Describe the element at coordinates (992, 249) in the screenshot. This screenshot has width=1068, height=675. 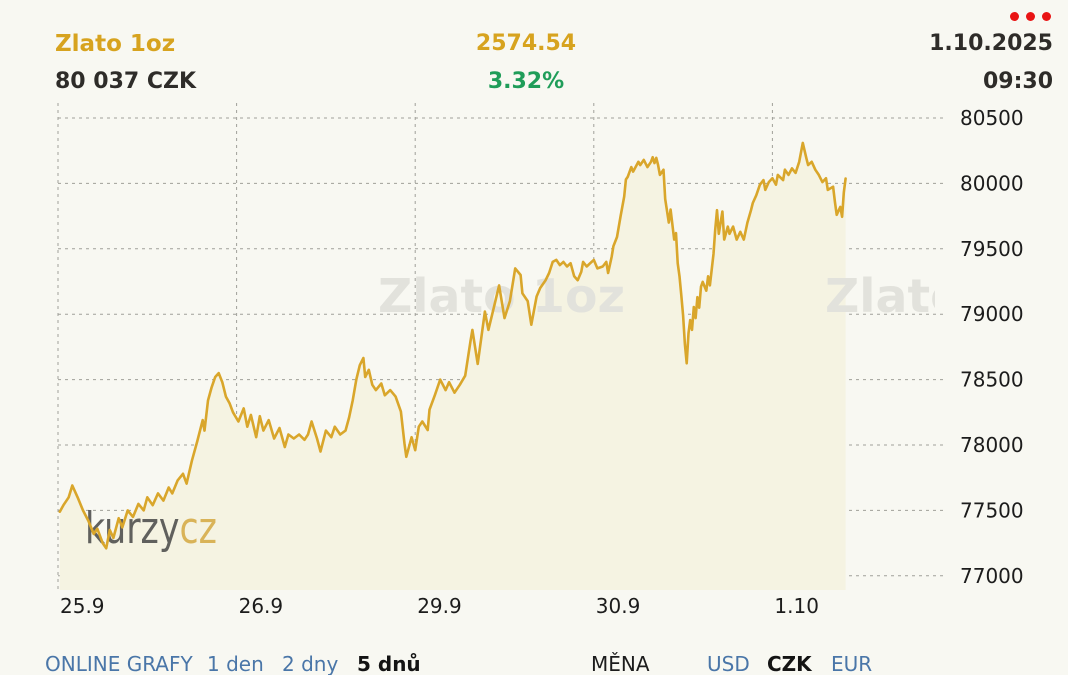
I see `y-tick-label: 79500` at that location.